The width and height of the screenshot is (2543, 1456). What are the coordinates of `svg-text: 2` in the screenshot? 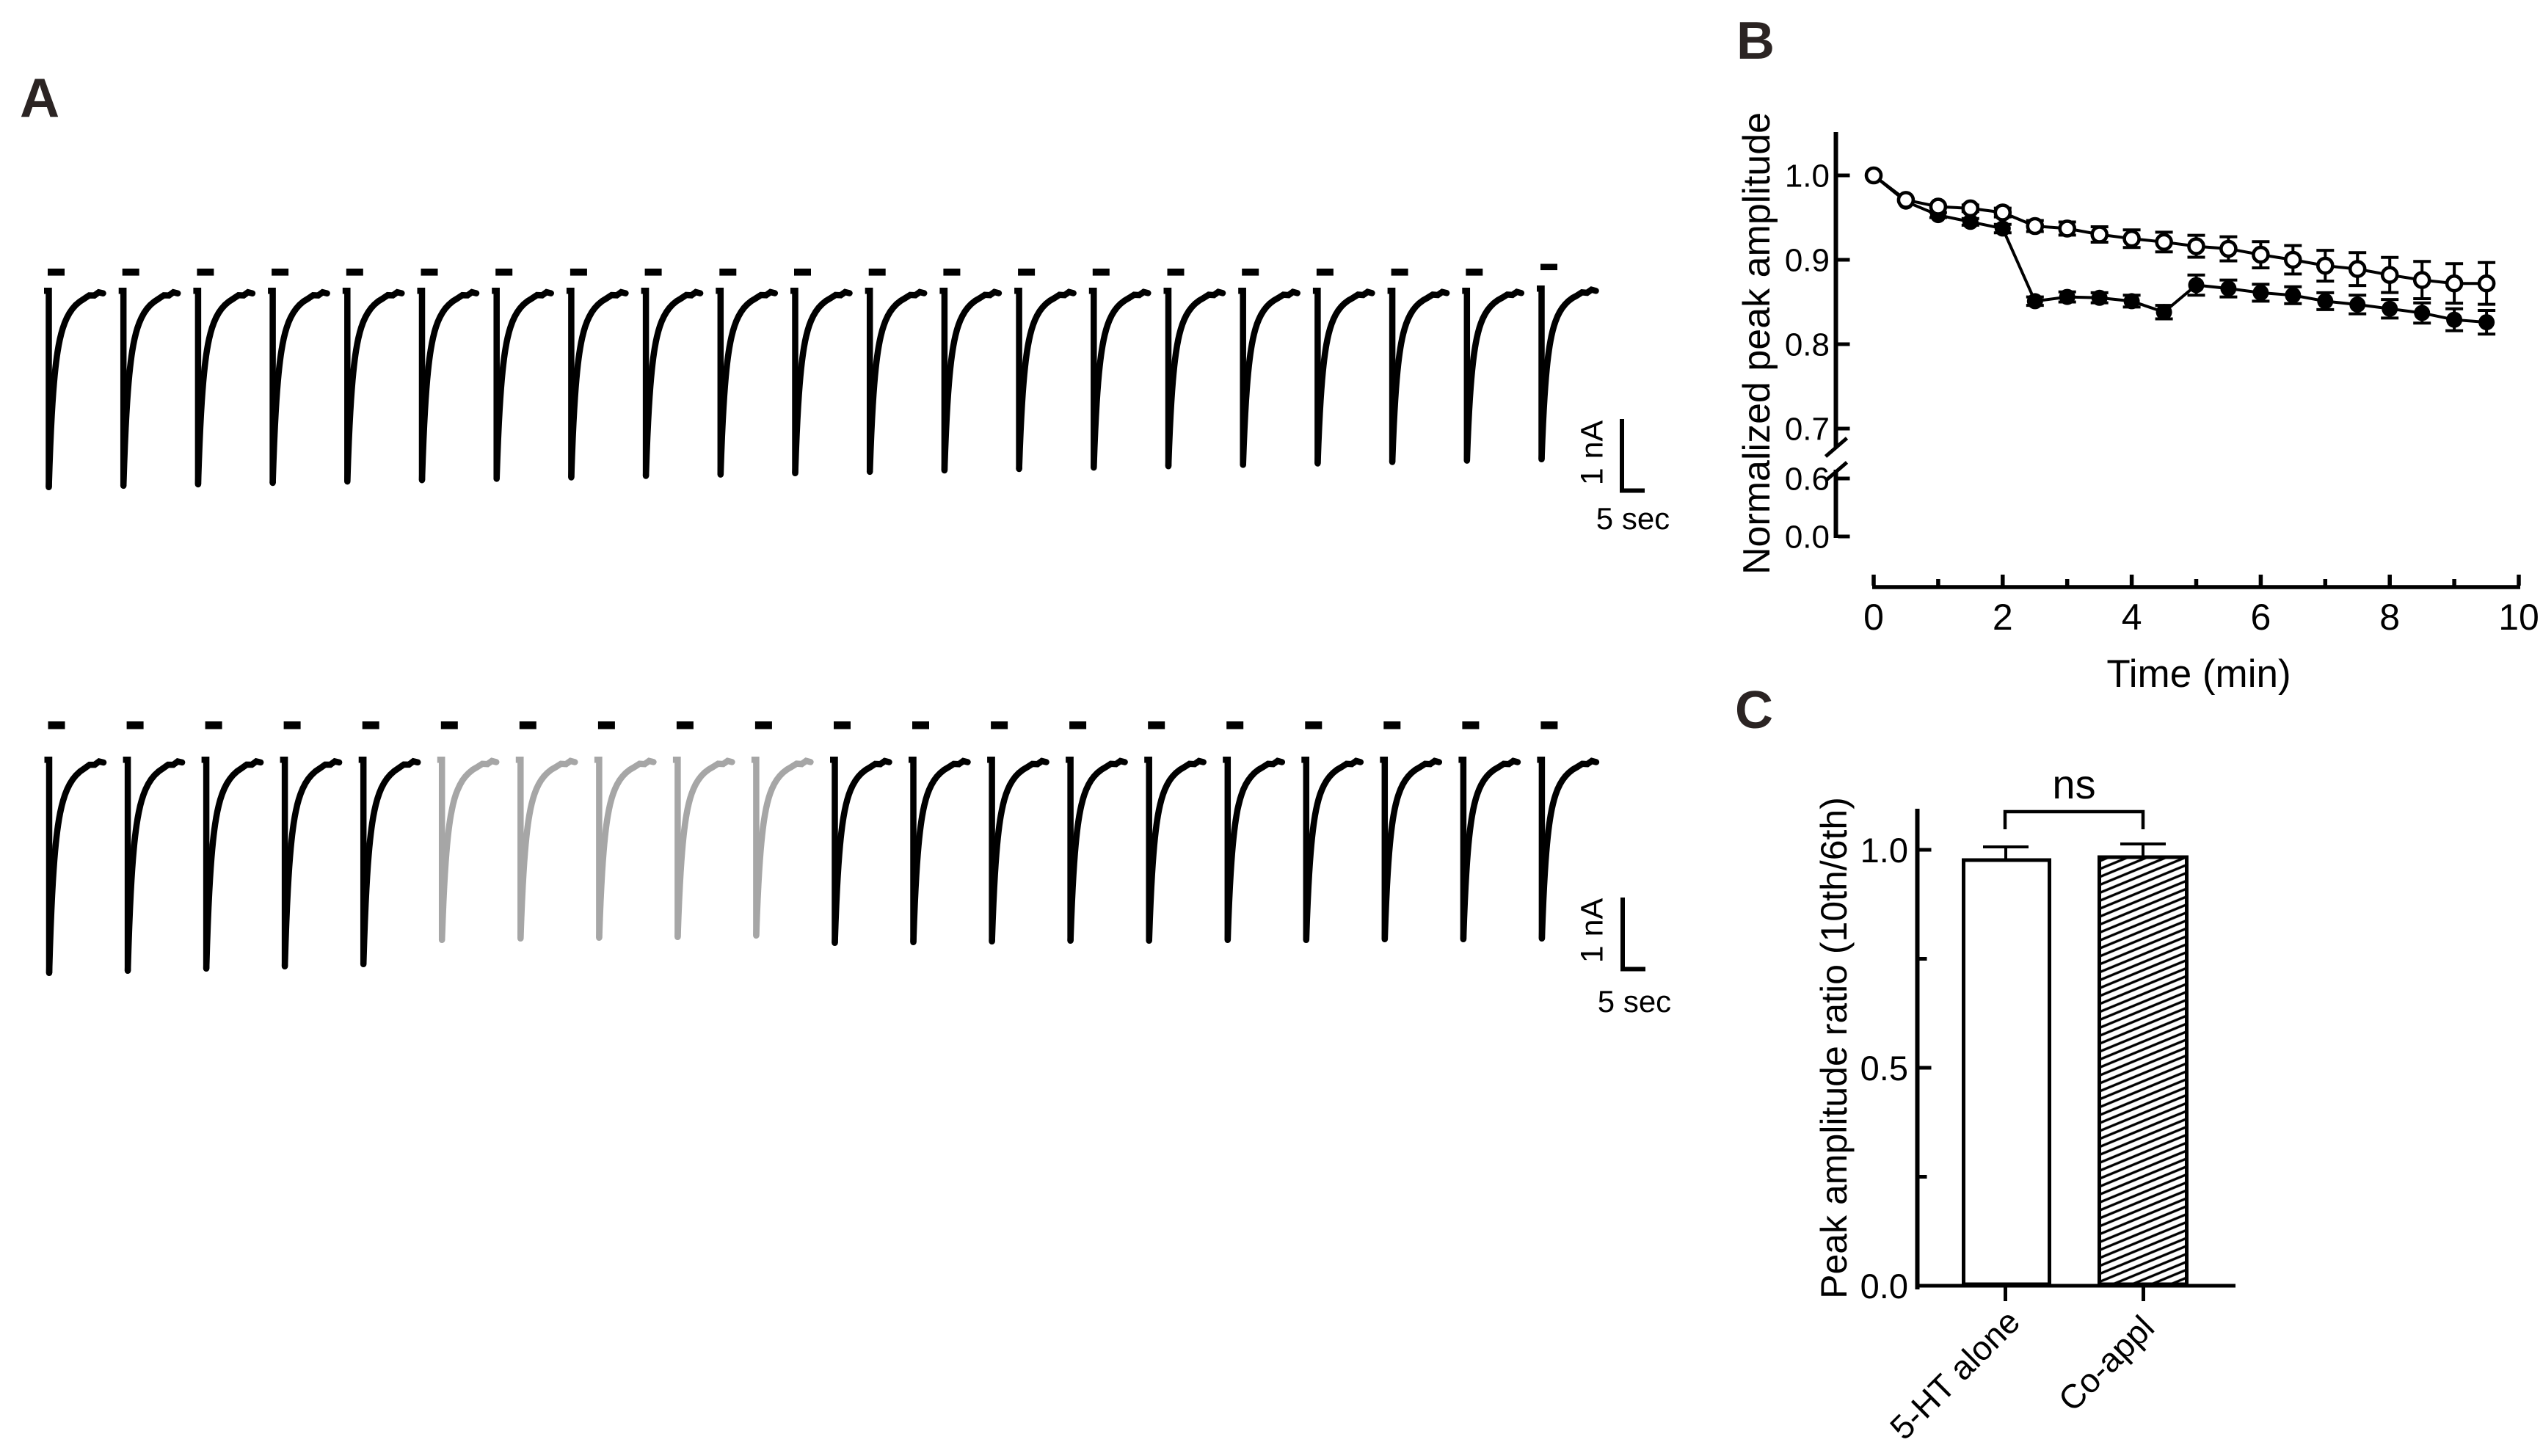 It's located at (2003, 617).